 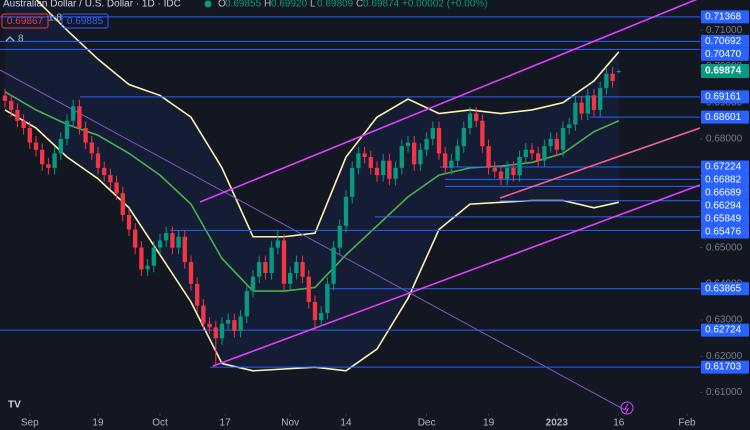 I want to click on level-label: 0.69161, so click(x=723, y=96).